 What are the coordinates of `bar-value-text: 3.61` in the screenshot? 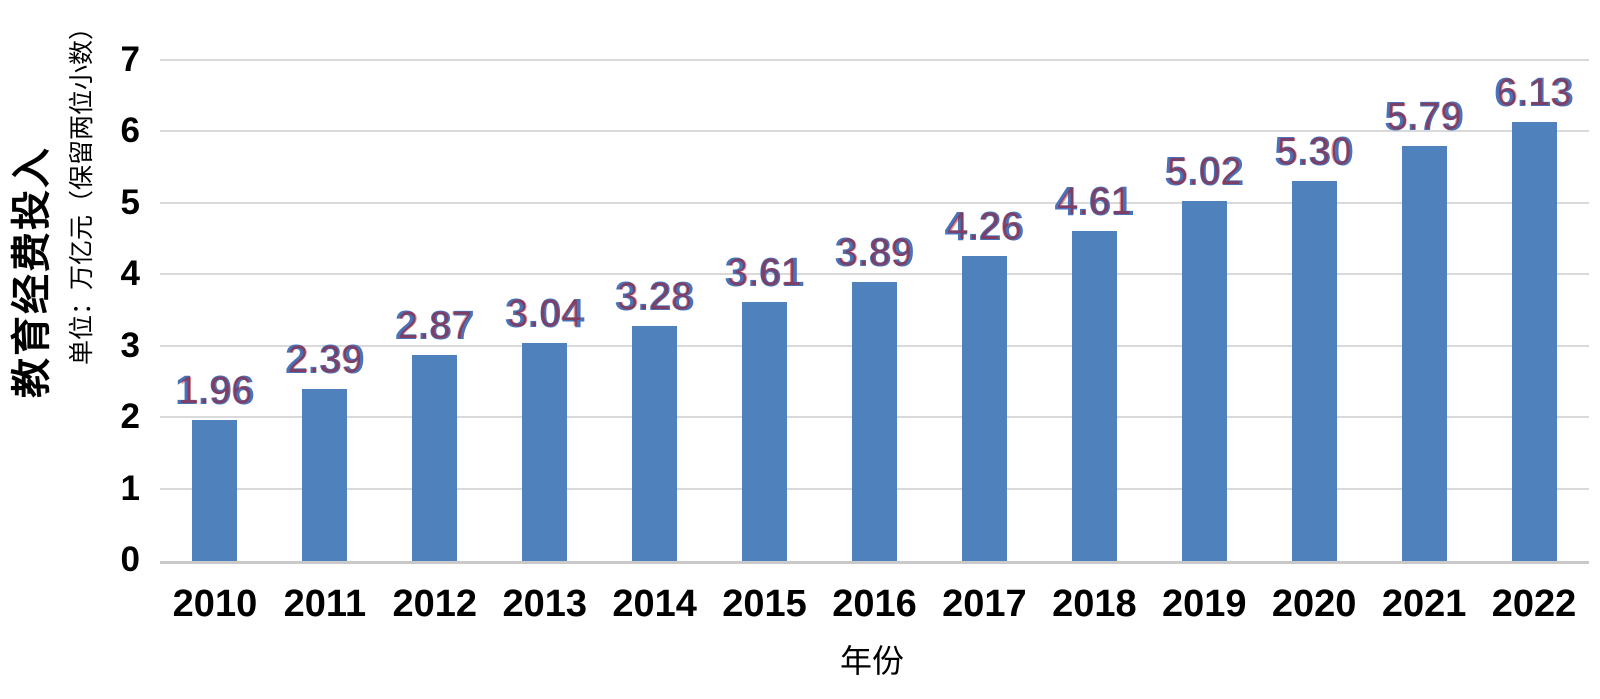 It's located at (764, 272).